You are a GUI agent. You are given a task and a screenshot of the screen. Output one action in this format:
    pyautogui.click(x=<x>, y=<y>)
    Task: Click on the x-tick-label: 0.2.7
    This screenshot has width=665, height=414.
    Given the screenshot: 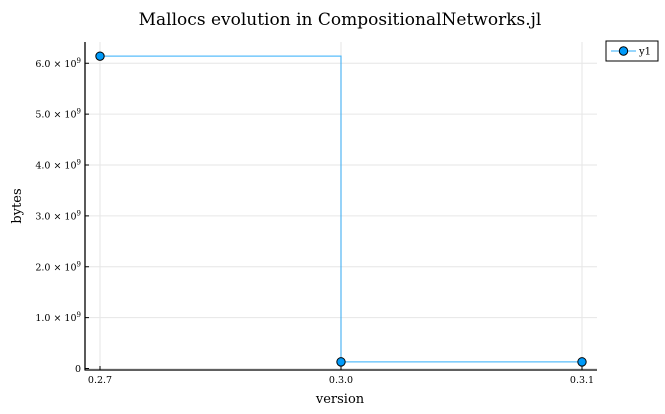 What is the action you would take?
    pyautogui.click(x=100, y=380)
    